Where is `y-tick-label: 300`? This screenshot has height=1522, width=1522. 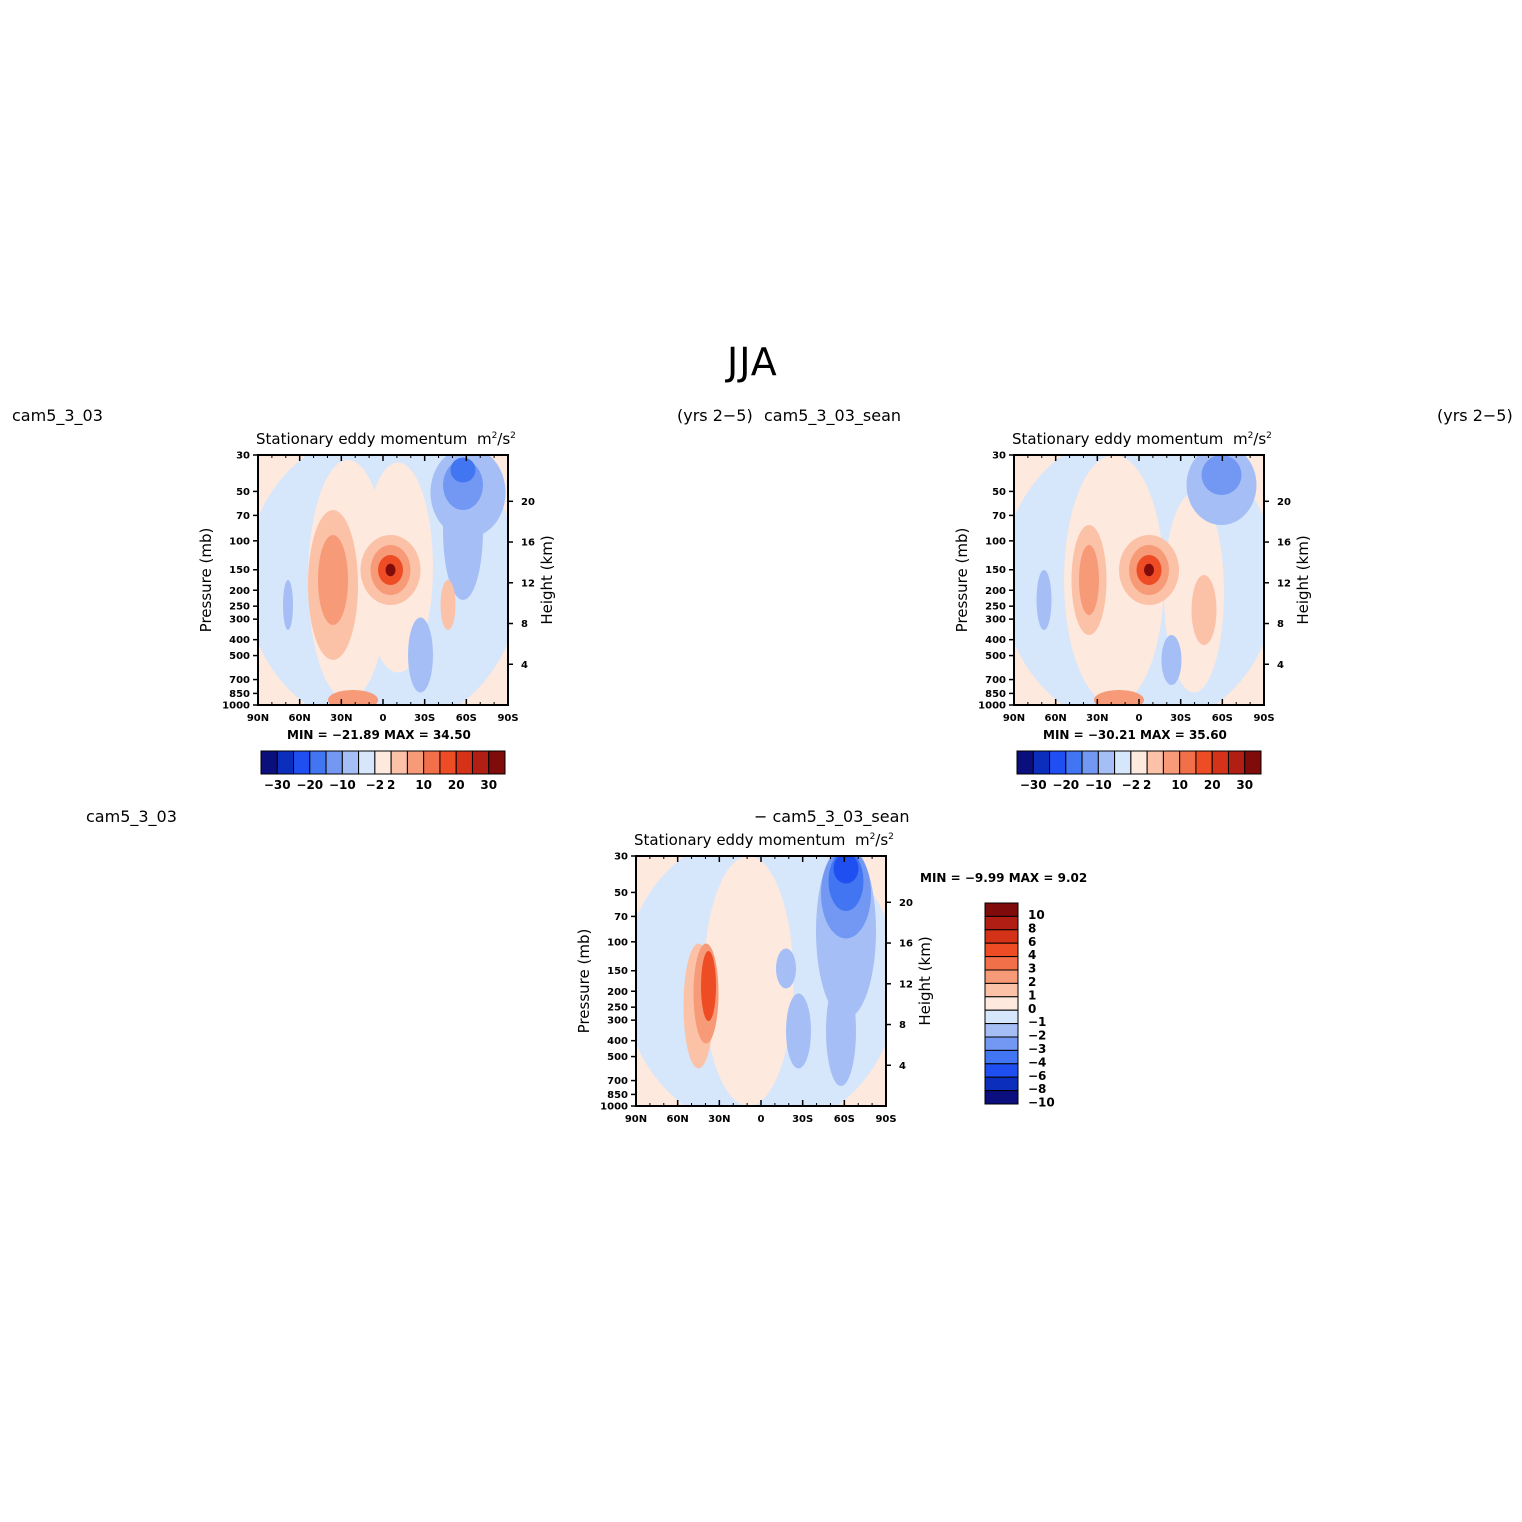
y-tick-label: 300 is located at coordinates (239, 620).